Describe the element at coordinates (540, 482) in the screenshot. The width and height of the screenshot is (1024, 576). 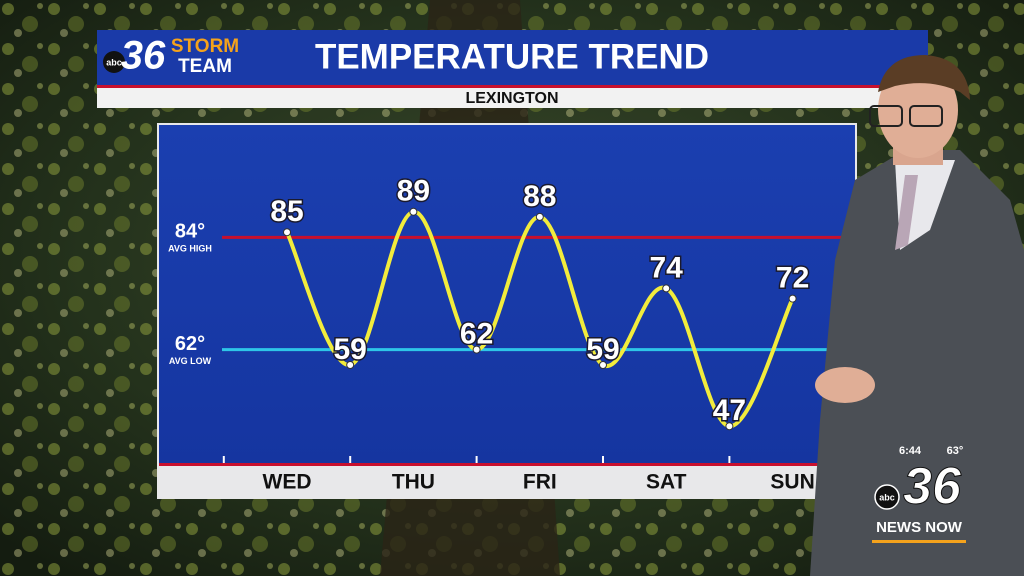
I see `x-tick-label: FRI` at that location.